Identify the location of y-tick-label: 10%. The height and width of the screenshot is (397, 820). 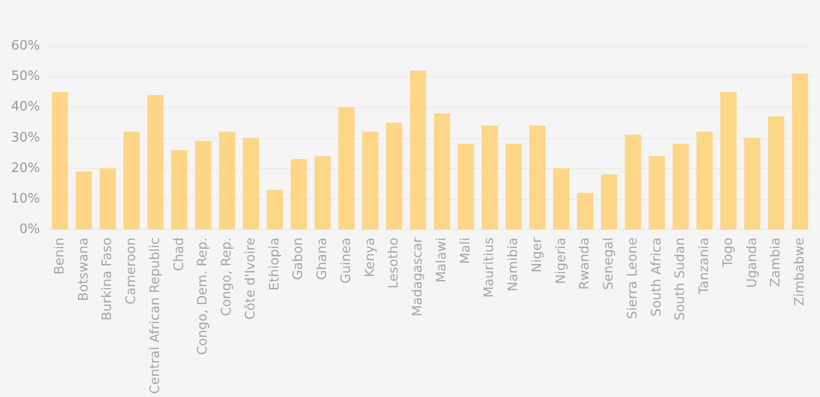
(25, 198).